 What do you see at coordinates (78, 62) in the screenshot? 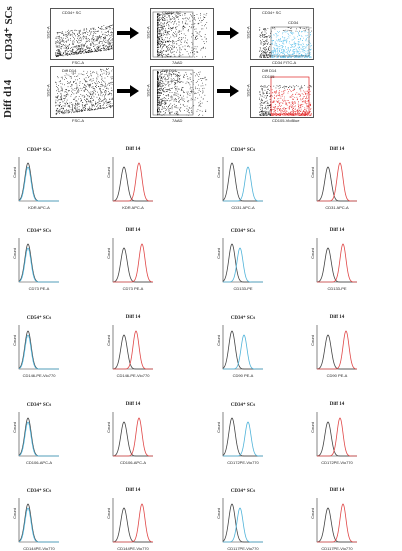
I see `scatter-x-label: FSC-A` at bounding box center [78, 62].